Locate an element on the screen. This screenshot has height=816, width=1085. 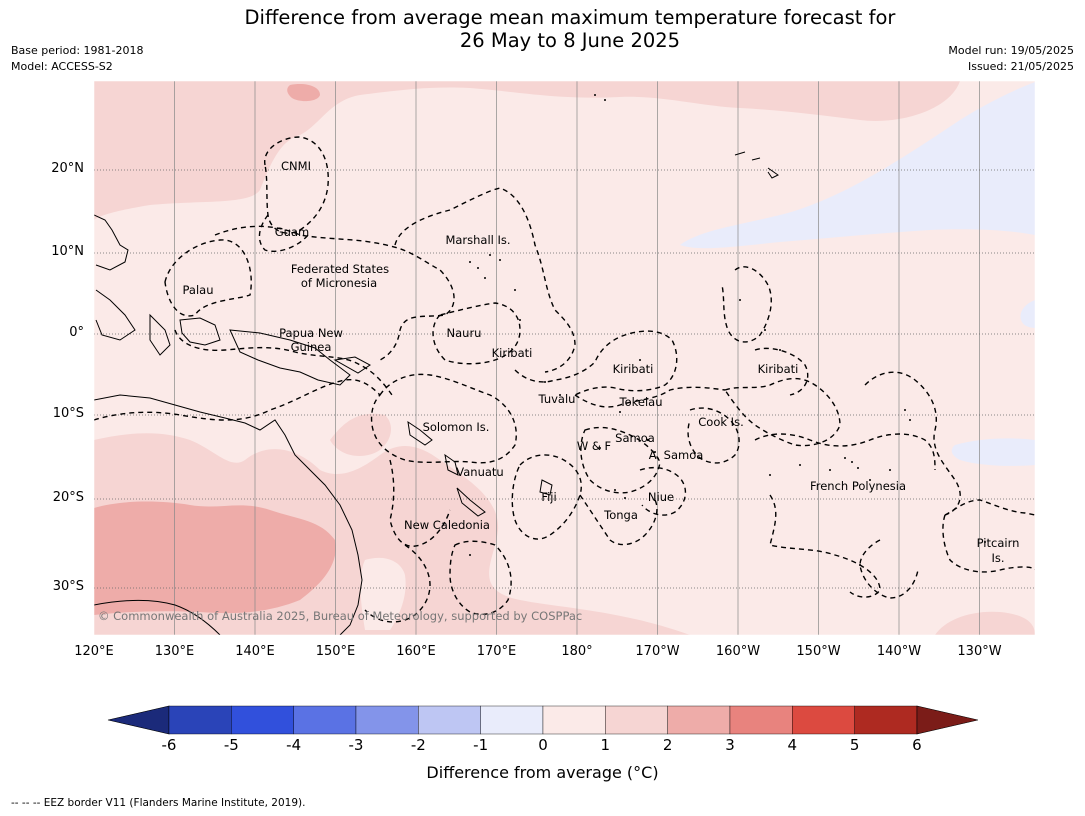
colorbar-tick-label: 4 is located at coordinates (792, 745).